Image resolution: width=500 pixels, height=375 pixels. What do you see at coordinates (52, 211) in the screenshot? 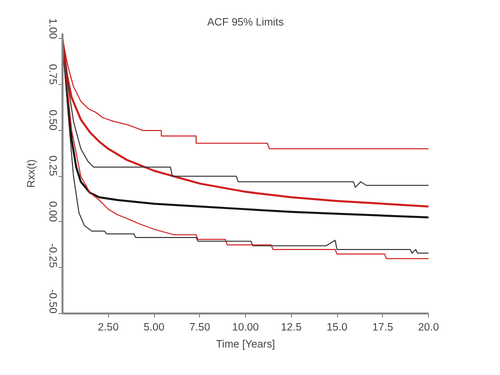
I see `y-tick-label: 0.00` at bounding box center [52, 211].